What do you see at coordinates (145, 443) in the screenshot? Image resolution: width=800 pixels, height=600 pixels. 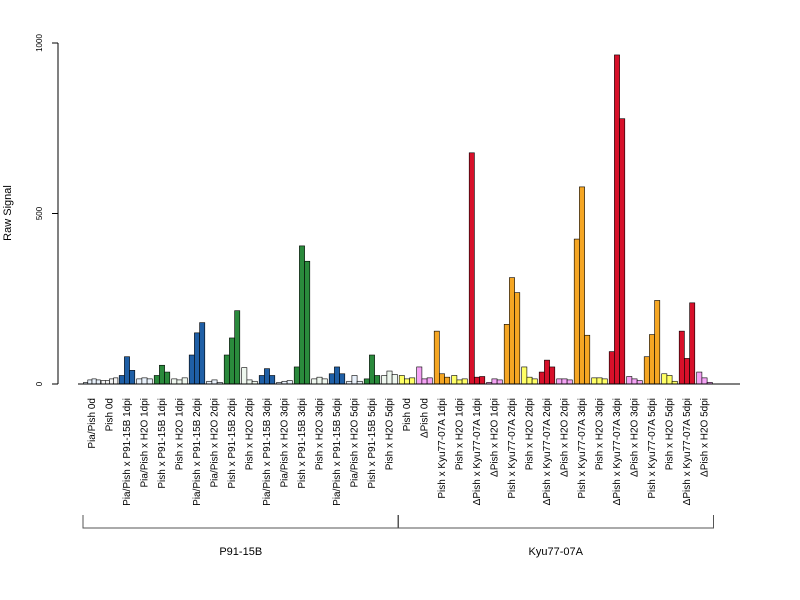 I see `x-tick-label: Pia/Pish x H2O 1dpi` at bounding box center [145, 443].